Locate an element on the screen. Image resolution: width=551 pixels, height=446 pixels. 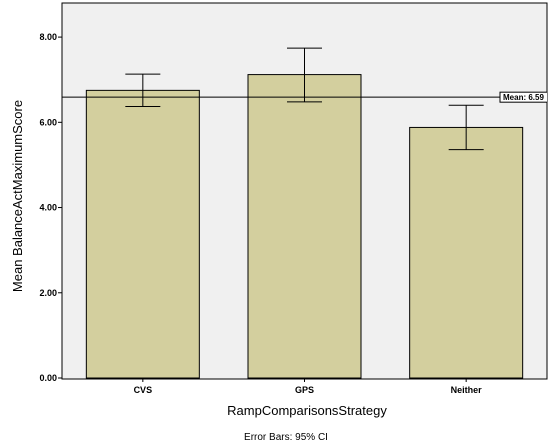
y-tick-label: 2.00 is located at coordinates (48, 293).